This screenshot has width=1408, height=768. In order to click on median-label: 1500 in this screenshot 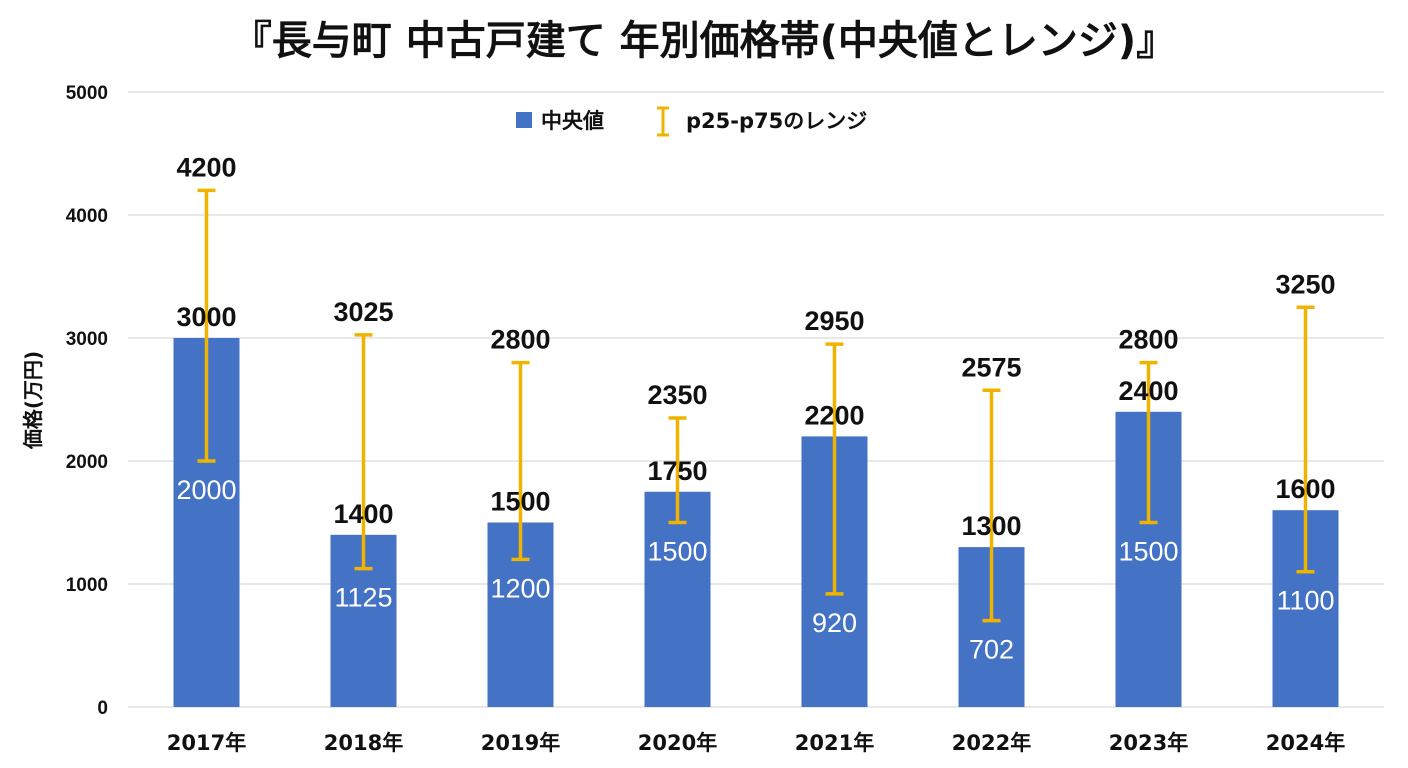, I will do `click(520, 502)`.